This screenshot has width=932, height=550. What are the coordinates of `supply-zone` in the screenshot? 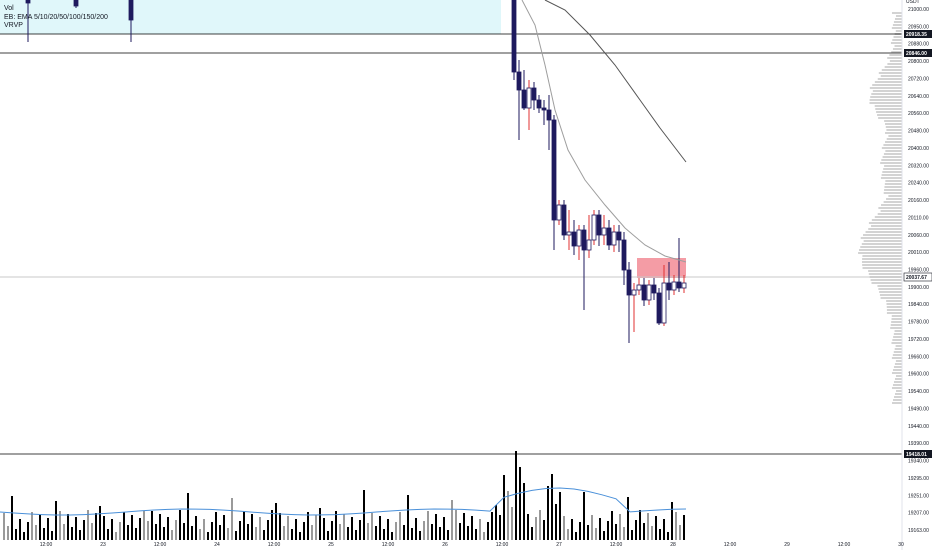 It's located at (661, 268).